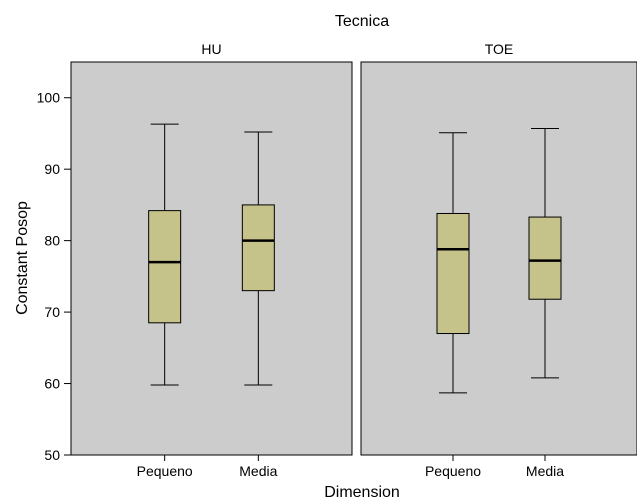  What do you see at coordinates (362, 492) in the screenshot?
I see `x-axis-label: Dimension` at bounding box center [362, 492].